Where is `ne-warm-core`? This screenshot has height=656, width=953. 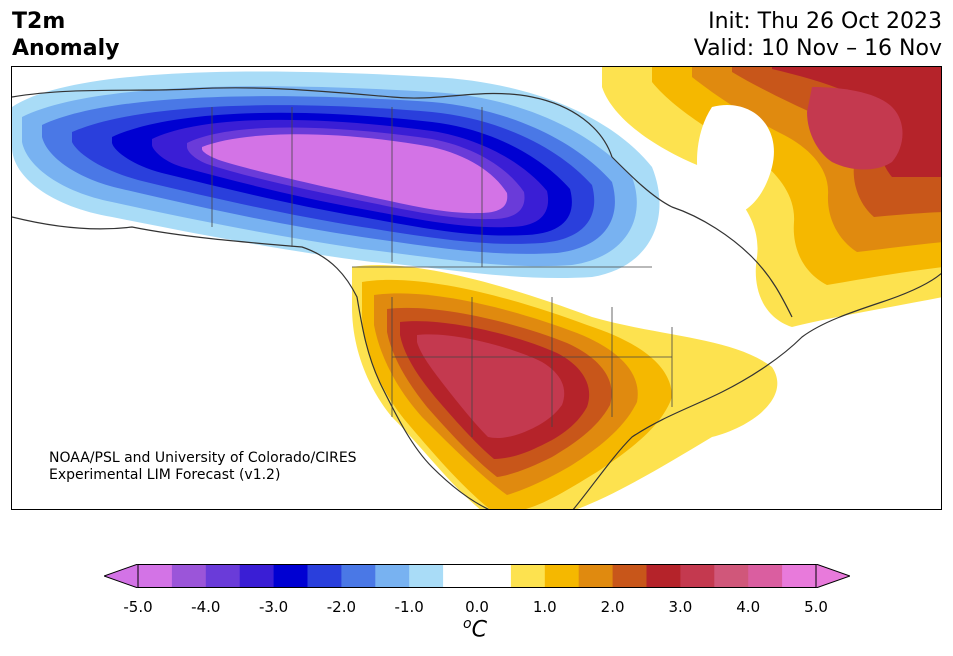 ne-warm-core is located at coordinates (855, 128).